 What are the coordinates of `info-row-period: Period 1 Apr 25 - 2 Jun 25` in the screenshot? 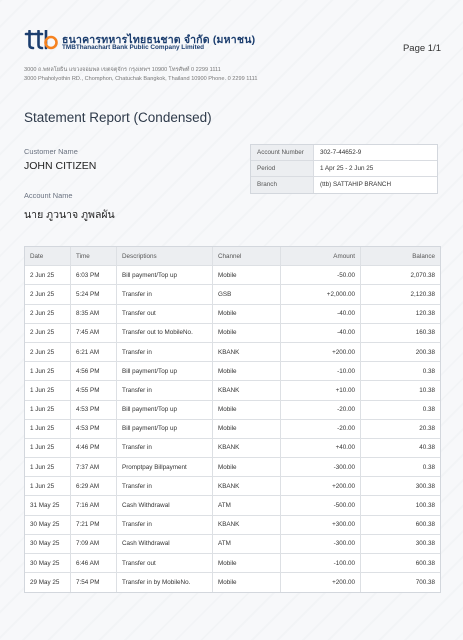 It's located at (344, 169).